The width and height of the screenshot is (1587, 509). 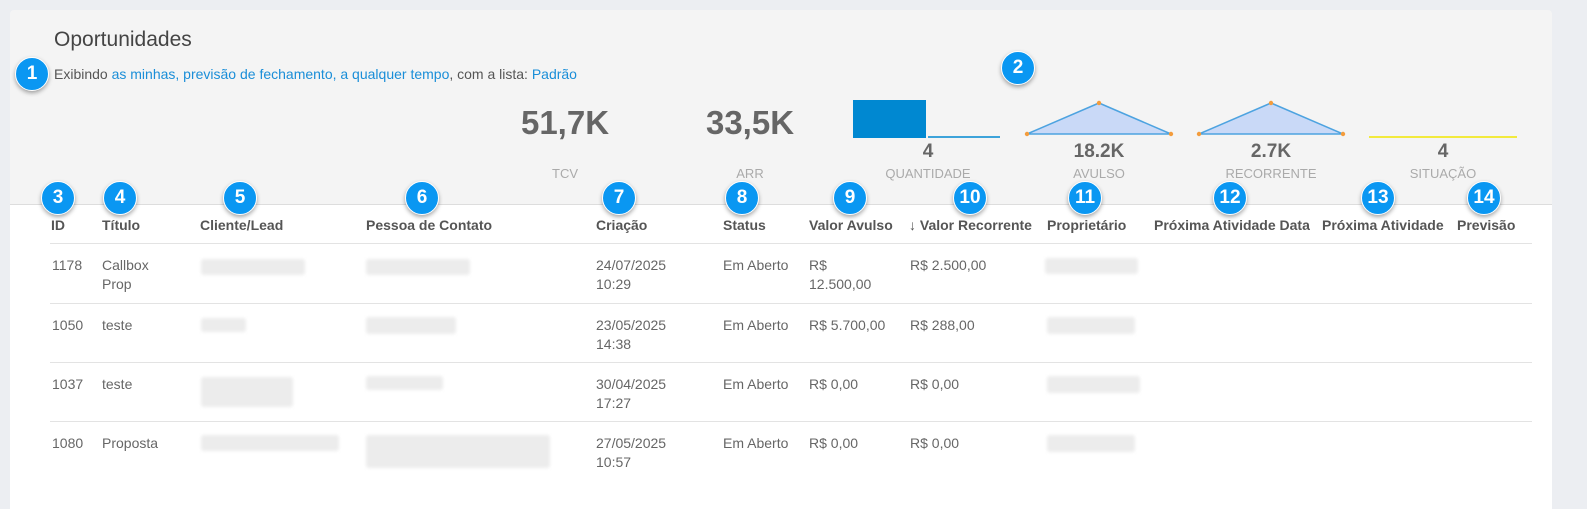 I want to click on callout-badge: 13, so click(x=1378, y=198).